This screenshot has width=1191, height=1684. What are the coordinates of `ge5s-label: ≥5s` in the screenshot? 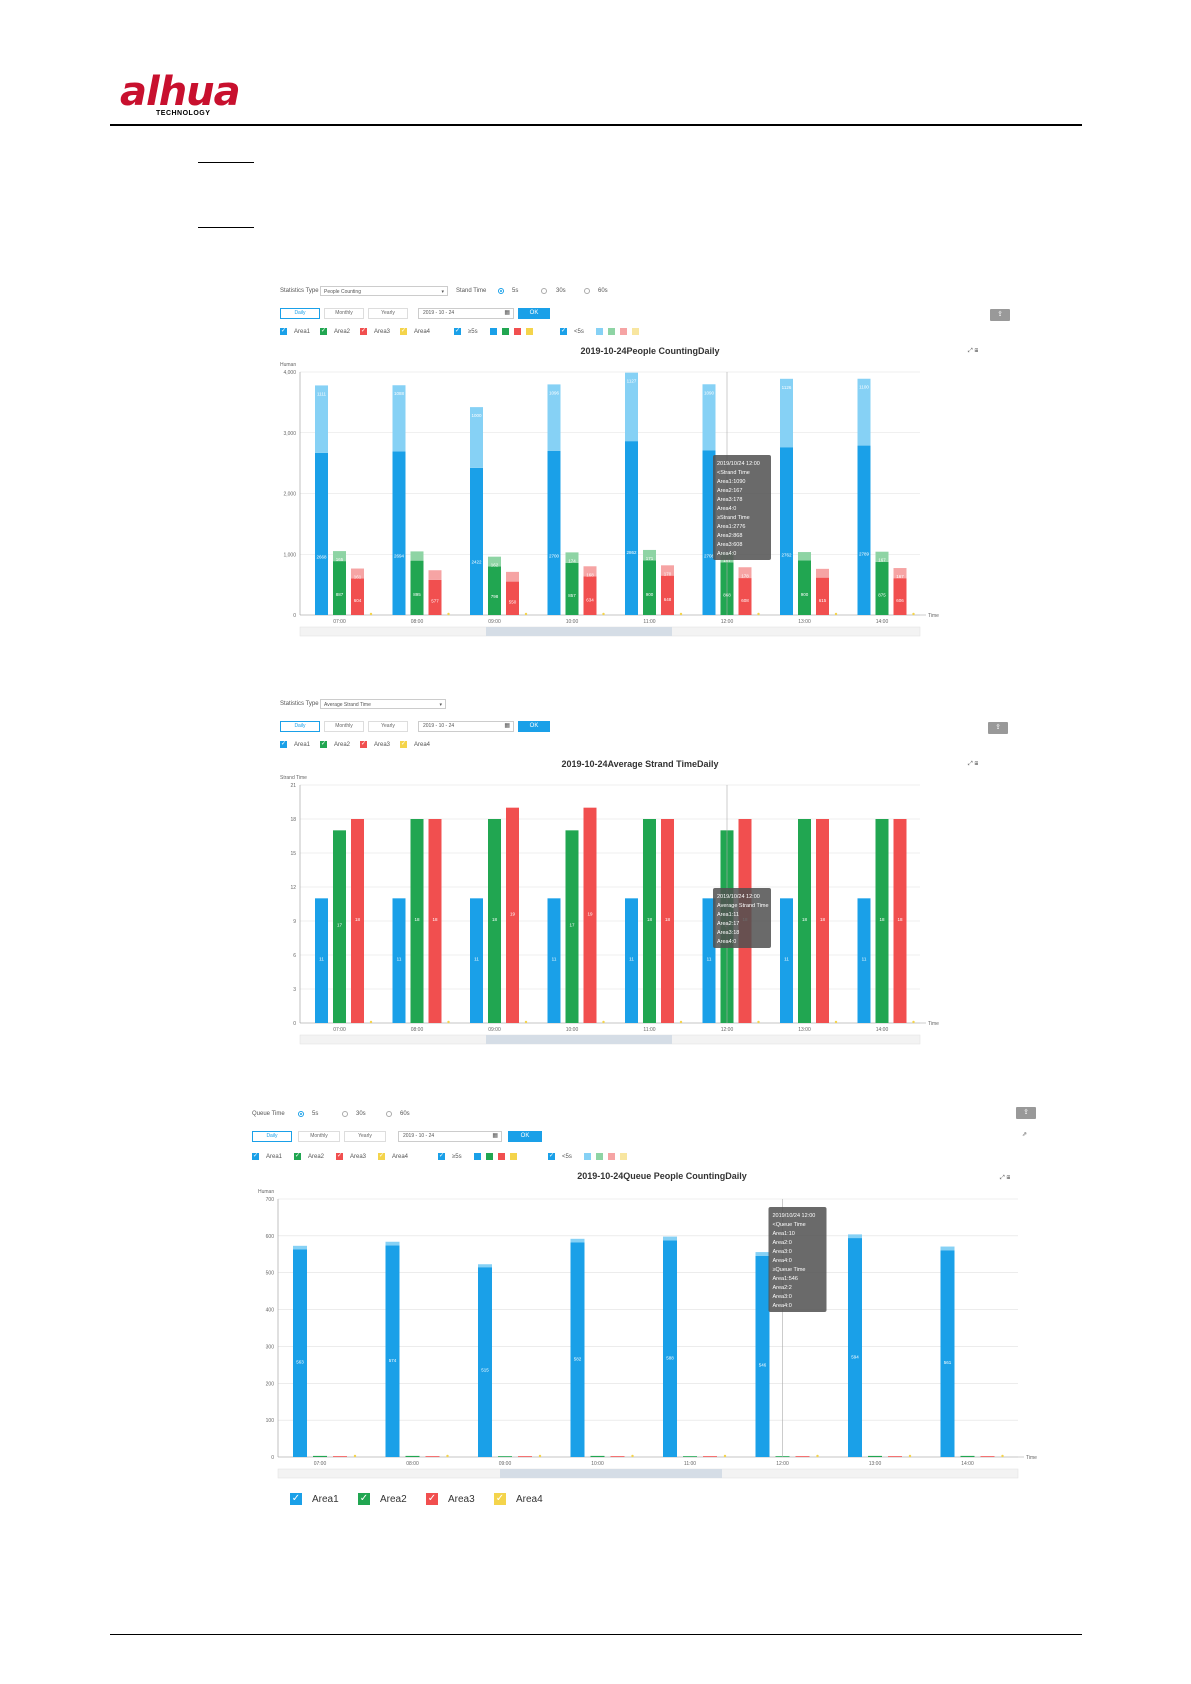 It's located at (457, 1157).